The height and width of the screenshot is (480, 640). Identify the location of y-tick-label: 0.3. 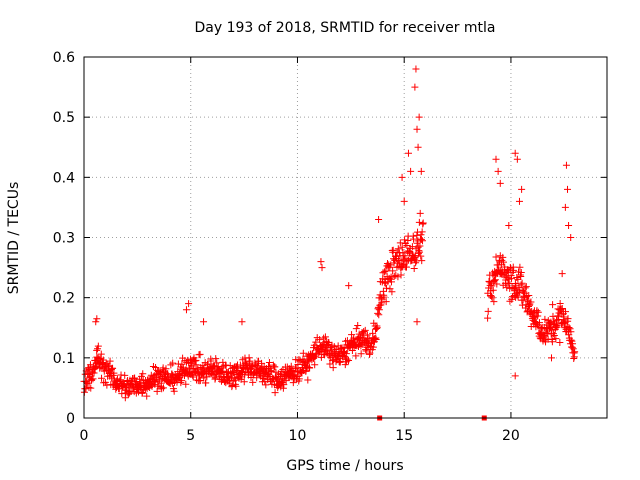
(64, 239).